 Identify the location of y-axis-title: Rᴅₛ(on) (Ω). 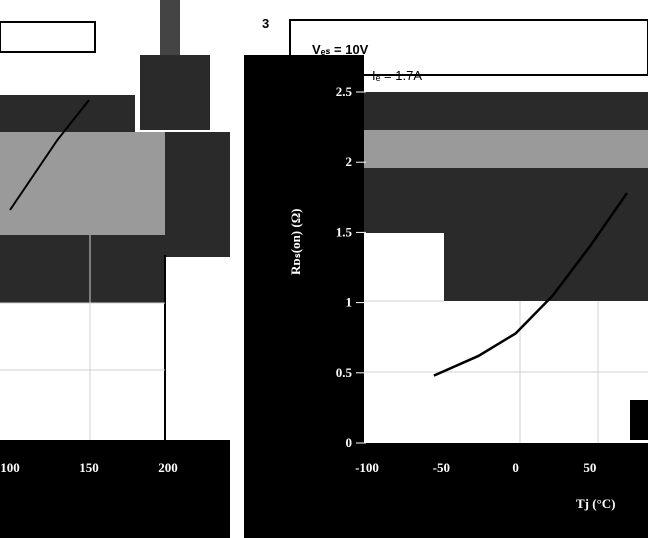
(295, 242).